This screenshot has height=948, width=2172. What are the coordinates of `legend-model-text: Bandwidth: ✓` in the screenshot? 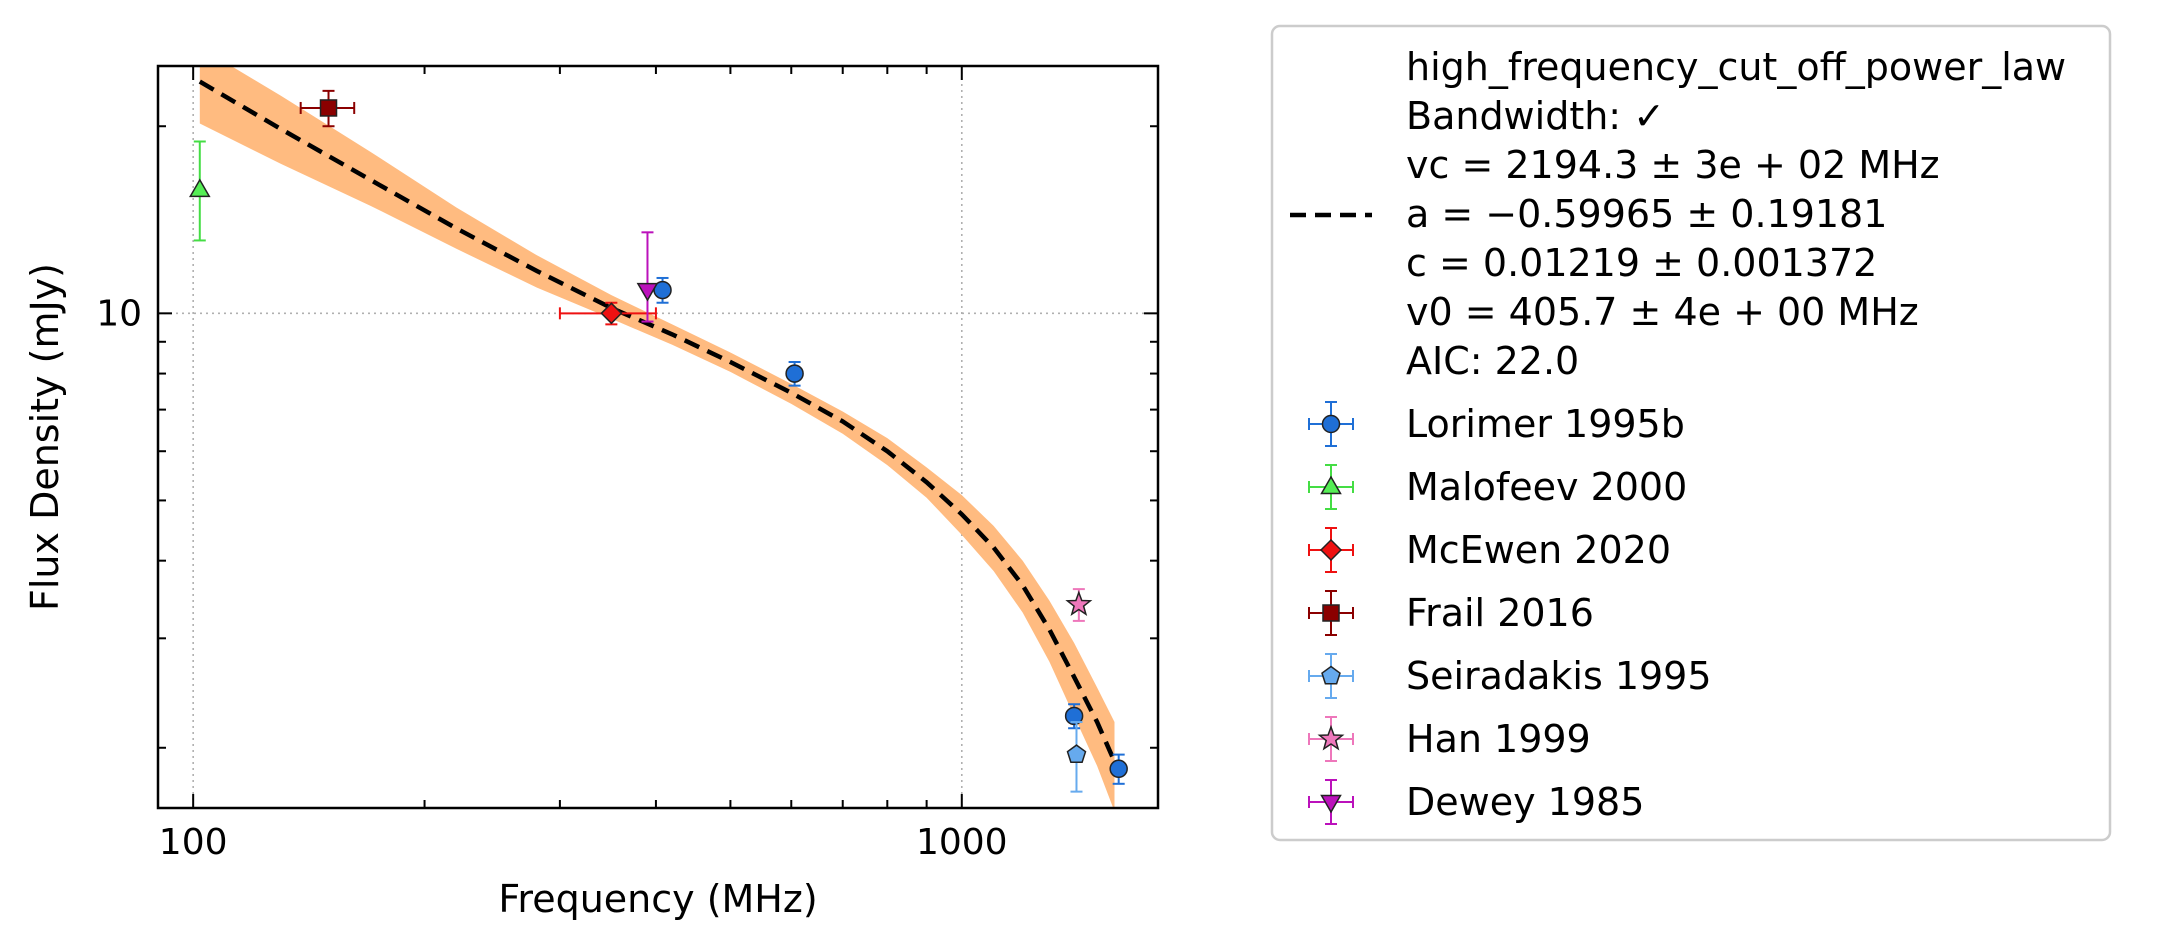 It's located at (1535, 116).